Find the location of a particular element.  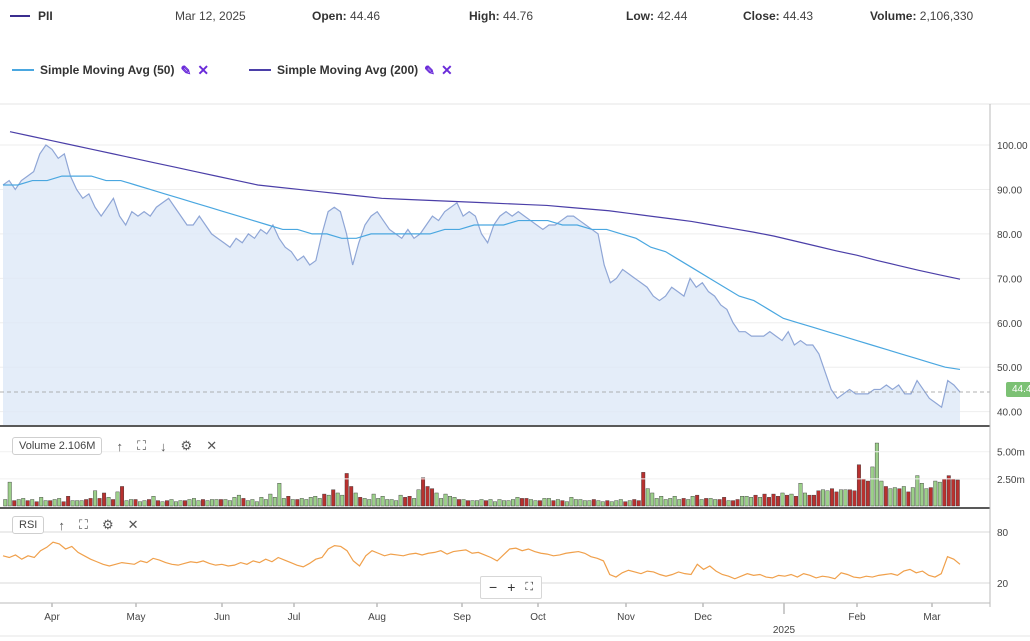

zoom-controls: − + ⛶ is located at coordinates (511, 587).